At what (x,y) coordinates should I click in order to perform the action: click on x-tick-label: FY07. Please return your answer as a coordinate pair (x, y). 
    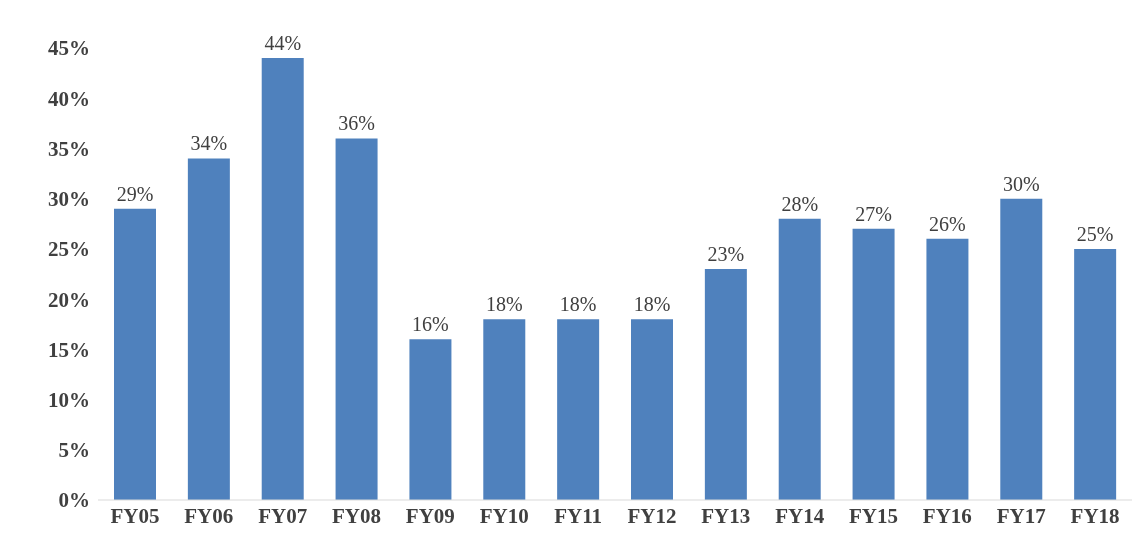
    Looking at the image, I should click on (283, 515).